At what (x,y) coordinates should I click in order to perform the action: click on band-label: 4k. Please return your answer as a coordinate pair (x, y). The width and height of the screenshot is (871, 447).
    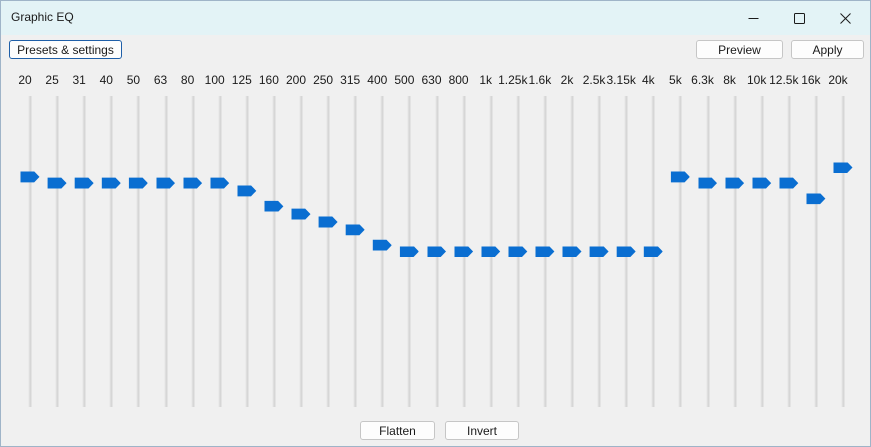
    Looking at the image, I should click on (648, 80).